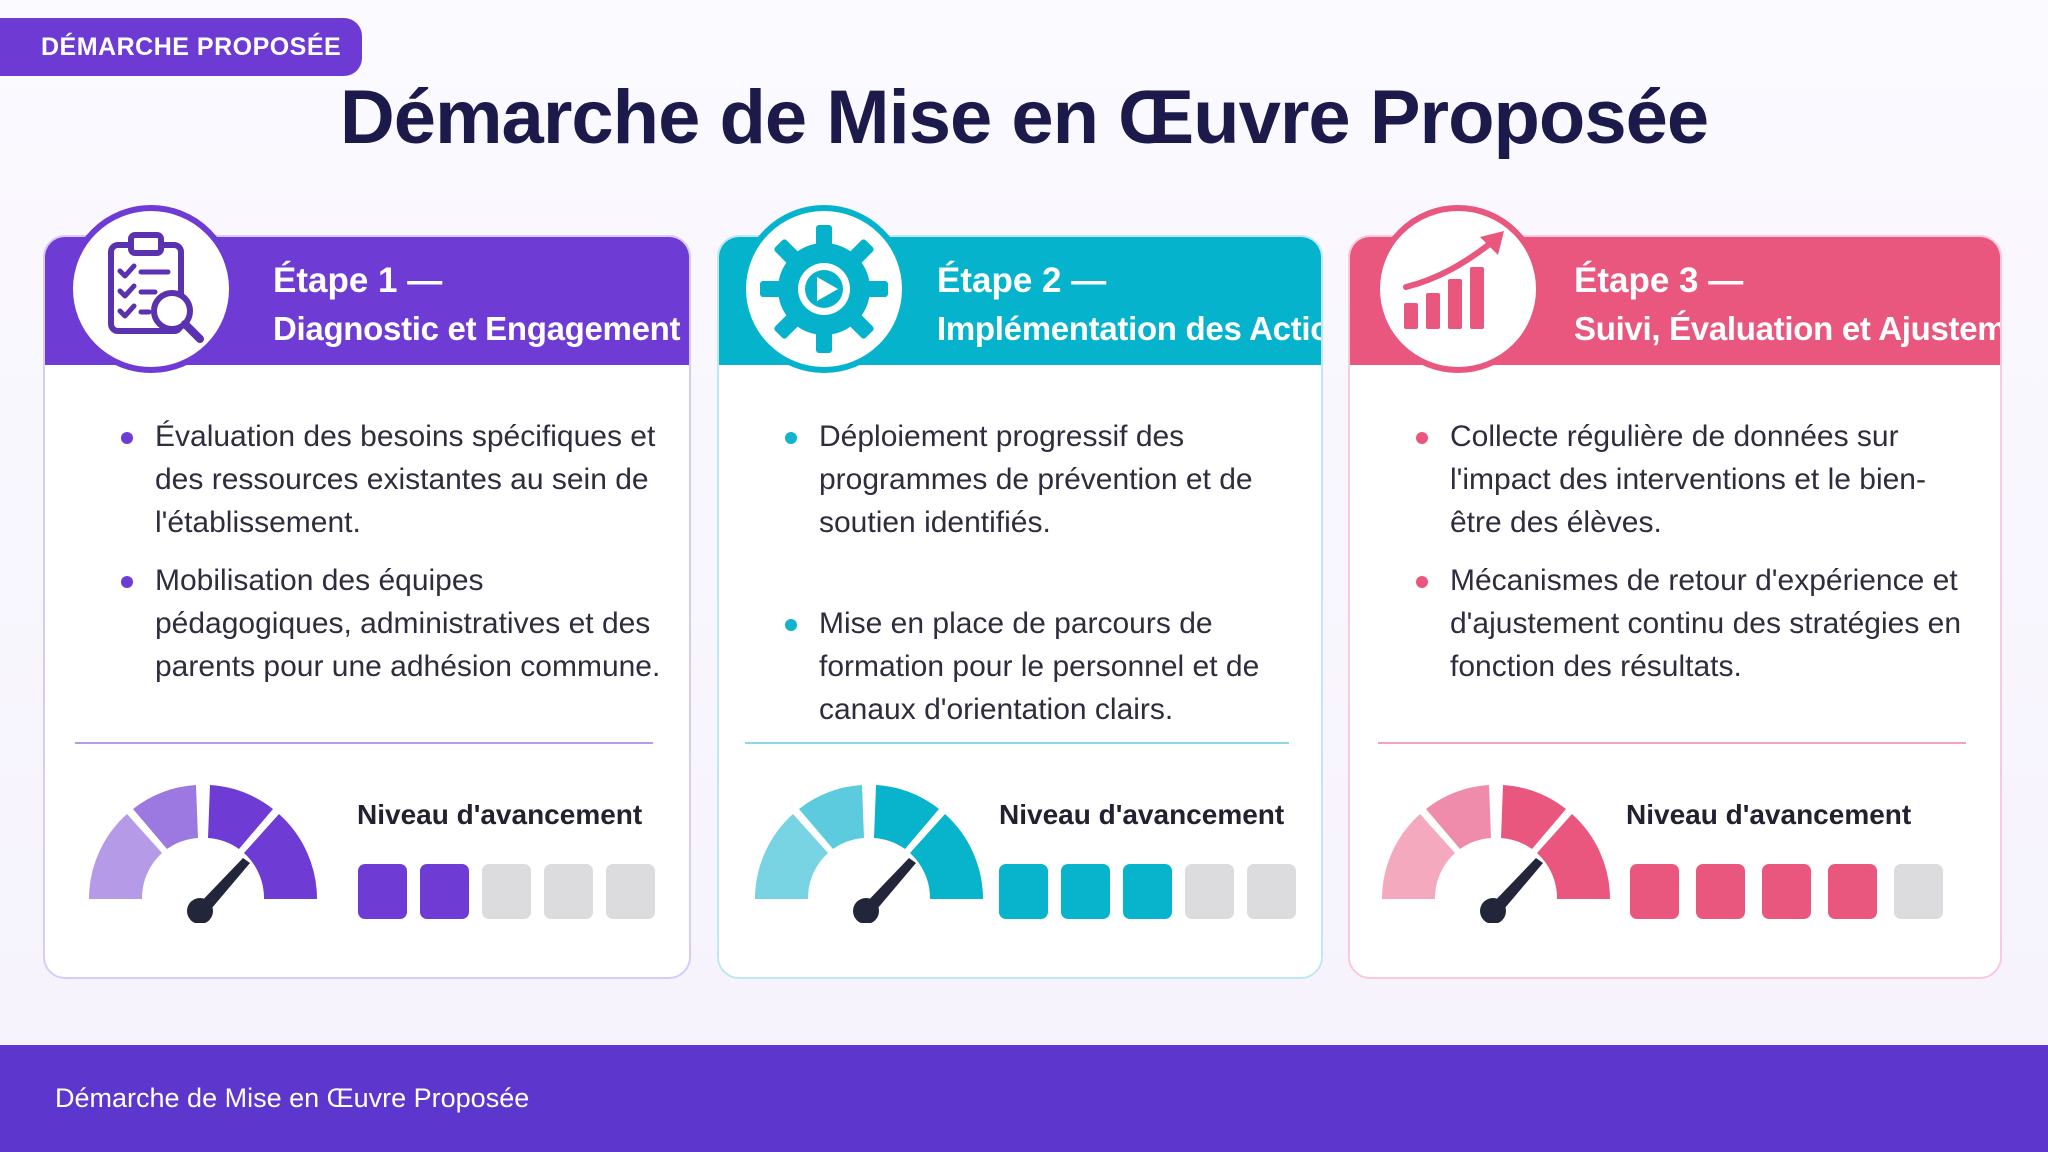 The image size is (2048, 1152). Describe the element at coordinates (824, 289) in the screenshot. I see `gear-play-icon` at that location.